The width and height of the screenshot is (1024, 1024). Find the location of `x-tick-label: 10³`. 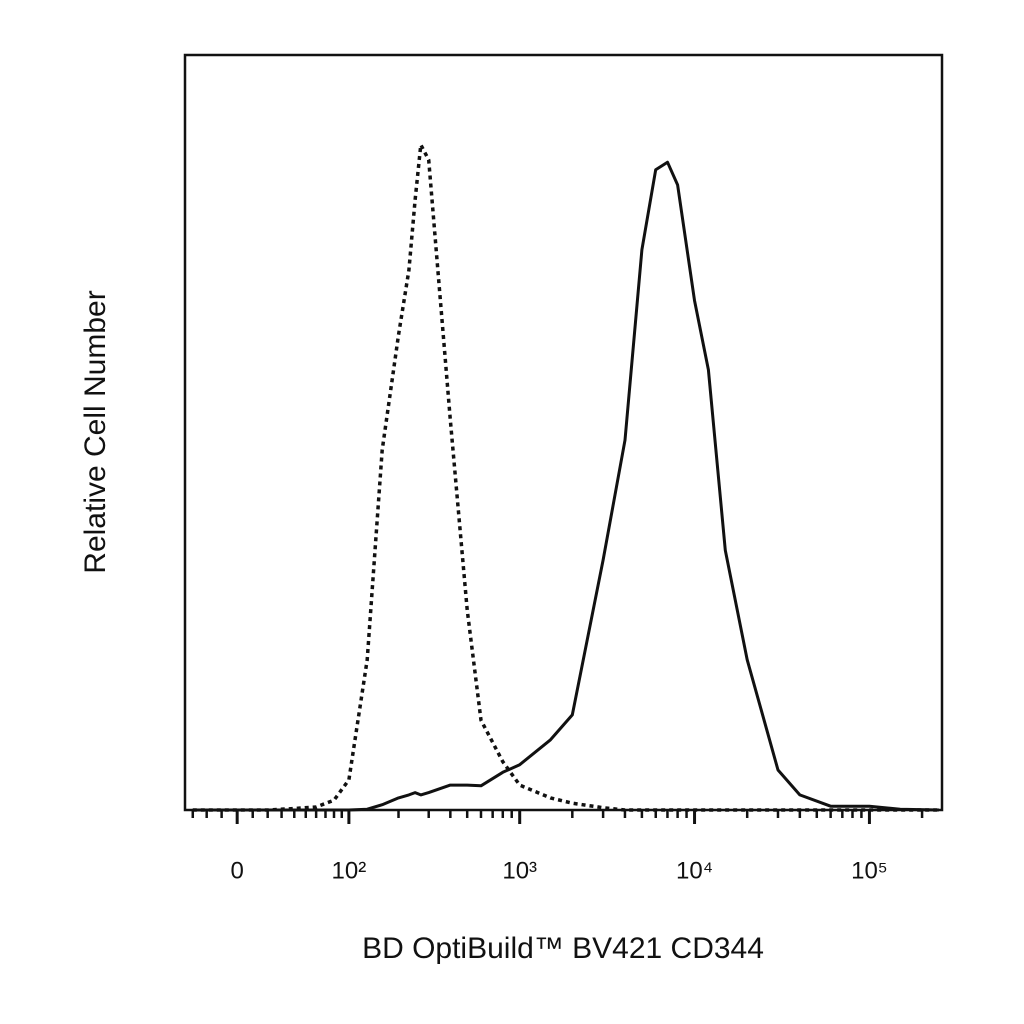

x-tick-label: 10³ is located at coordinates (519, 870).